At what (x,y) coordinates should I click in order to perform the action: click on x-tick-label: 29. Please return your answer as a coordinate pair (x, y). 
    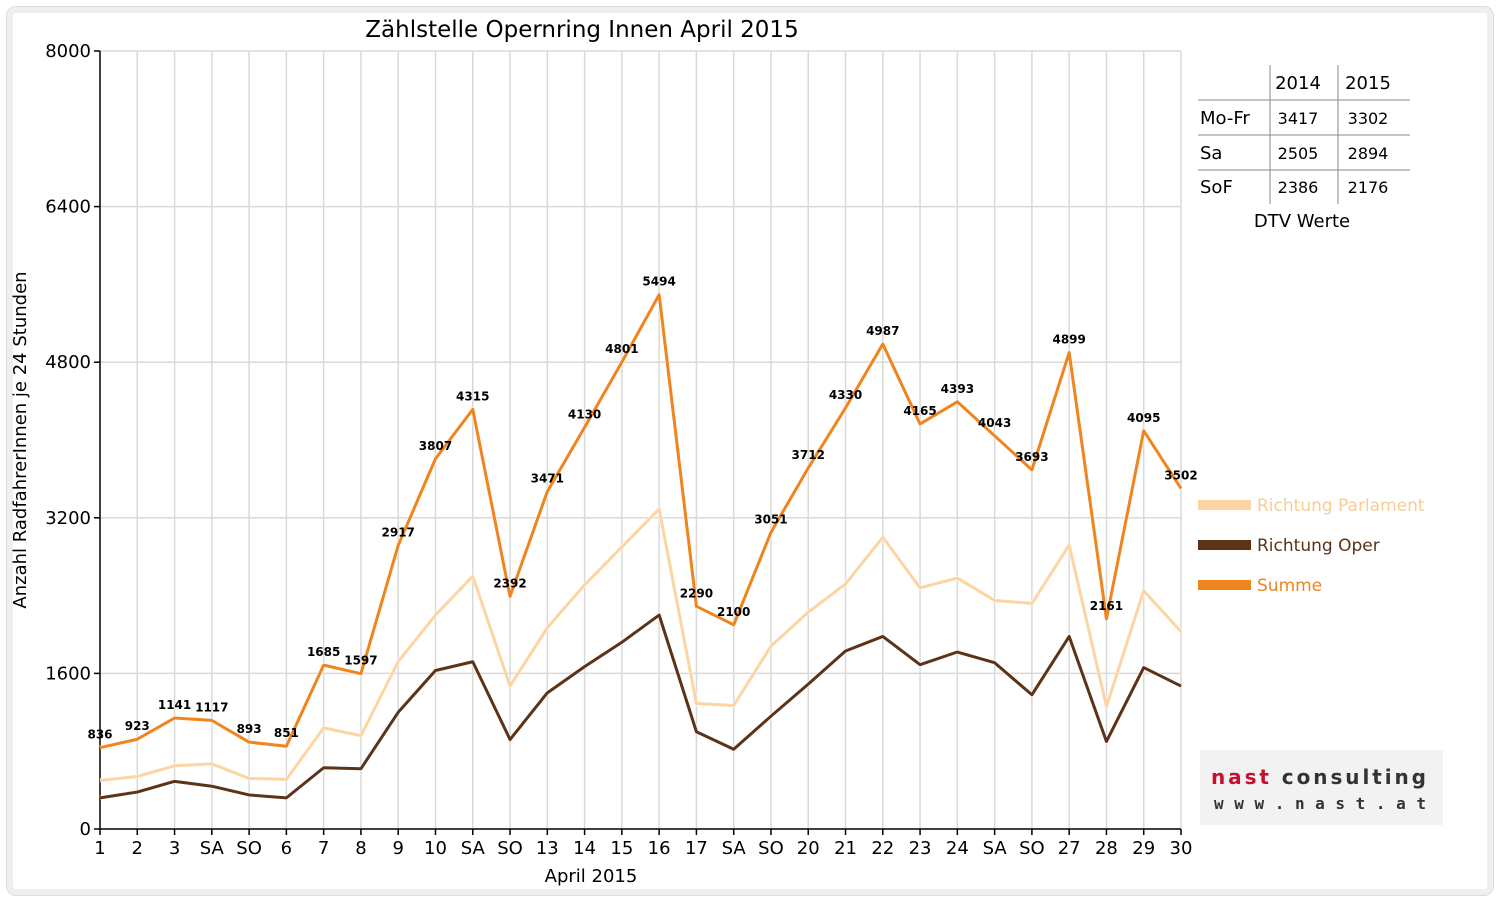
    Looking at the image, I should click on (1143, 848).